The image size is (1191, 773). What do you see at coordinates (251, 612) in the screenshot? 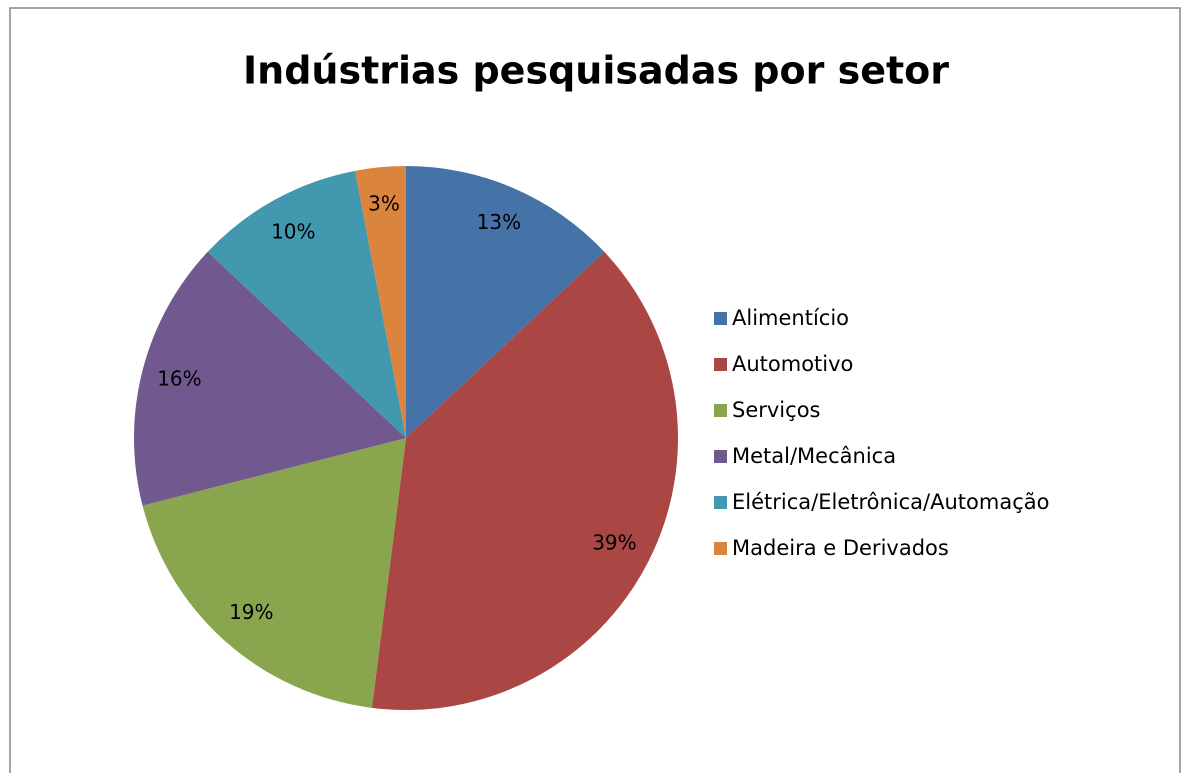
I see `data-label: 19%` at bounding box center [251, 612].